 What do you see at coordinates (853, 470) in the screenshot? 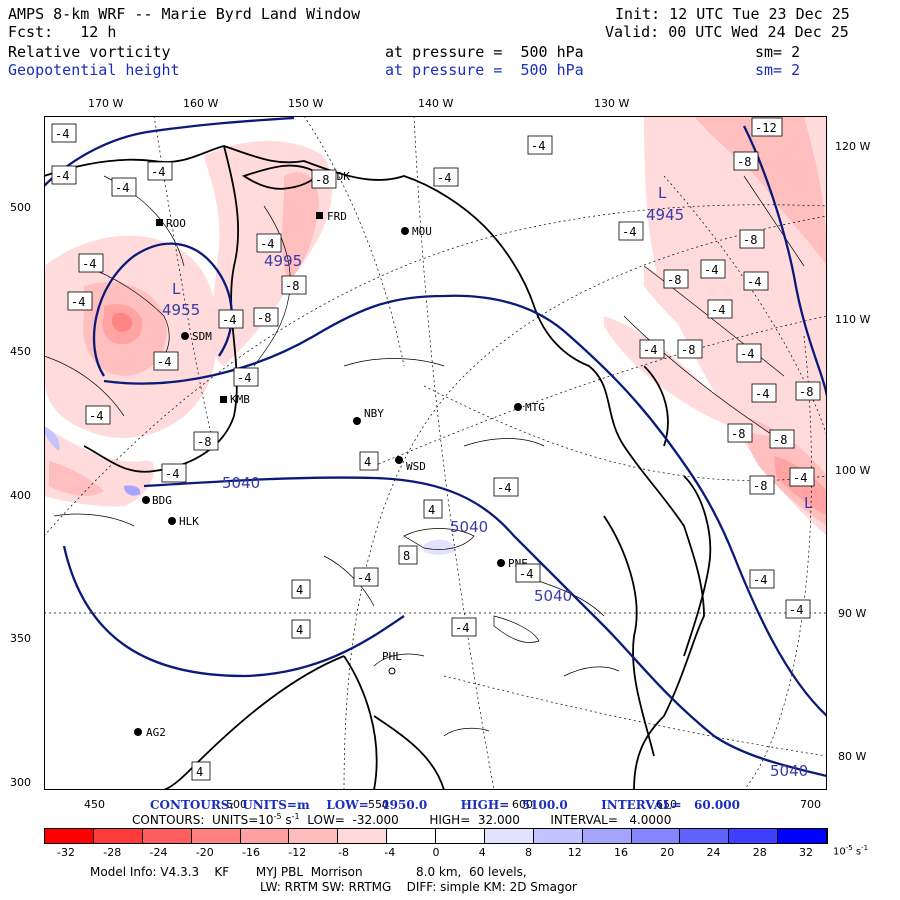
I see `right-lon-label: 100 W` at bounding box center [853, 470].